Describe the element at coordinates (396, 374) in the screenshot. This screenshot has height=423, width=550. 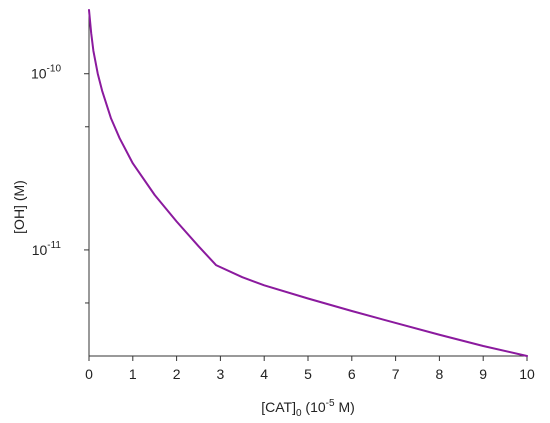
I see `x-tick-label: 7` at that location.